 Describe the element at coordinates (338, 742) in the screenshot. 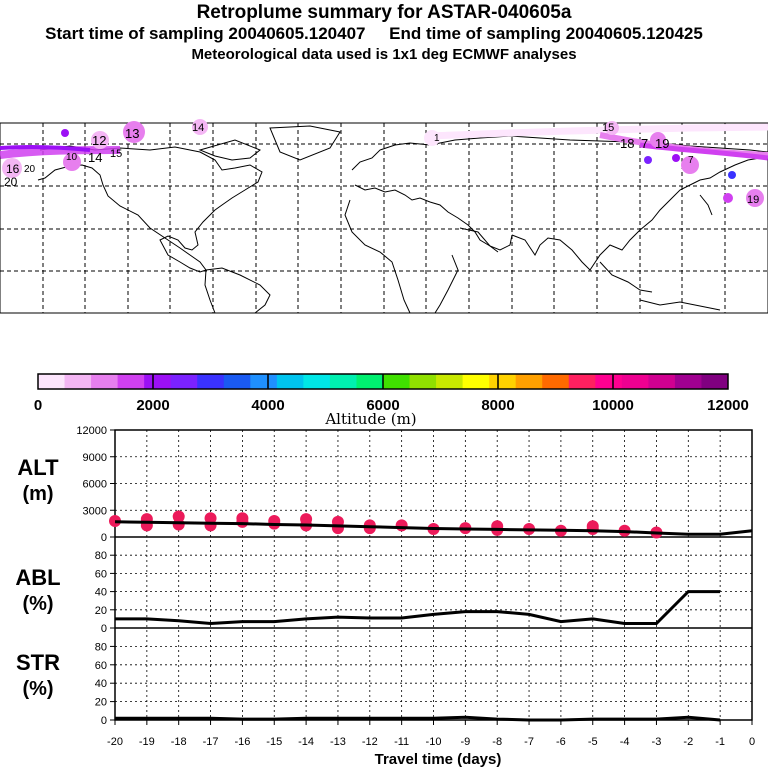

I see `x-tick-label: -13` at that location.